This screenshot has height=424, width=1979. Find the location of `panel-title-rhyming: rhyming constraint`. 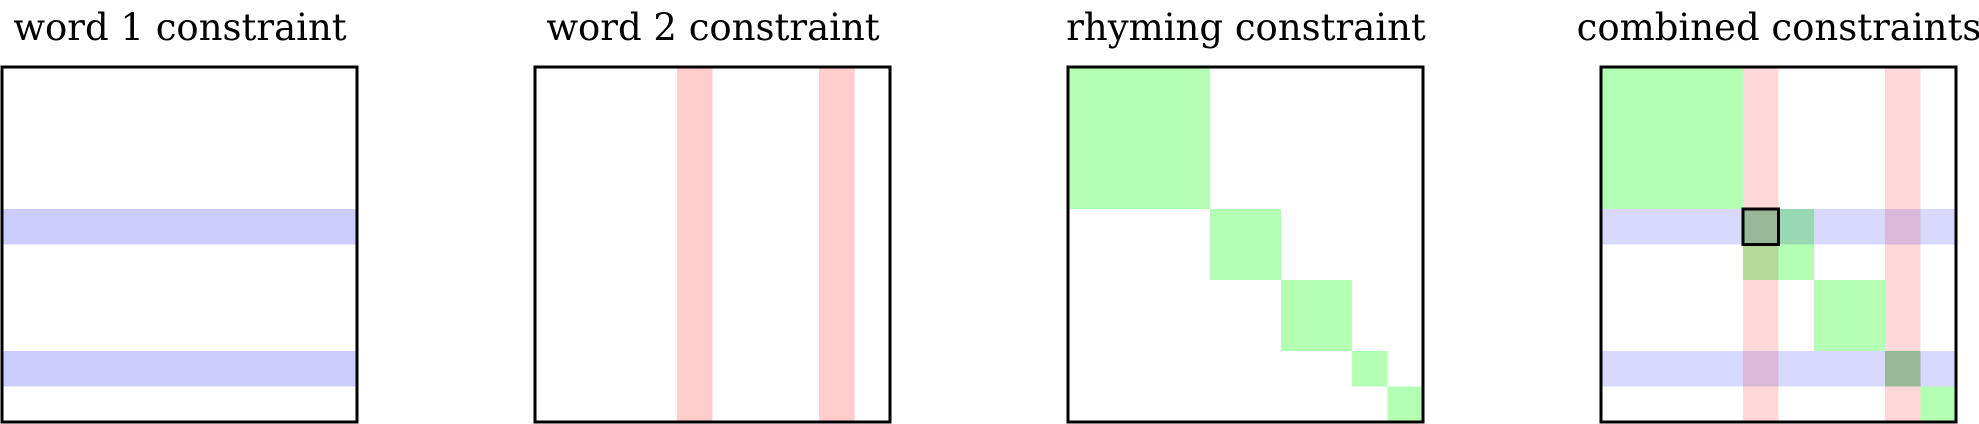

panel-title-rhyming: rhyming constraint is located at coordinates (1246, 27).